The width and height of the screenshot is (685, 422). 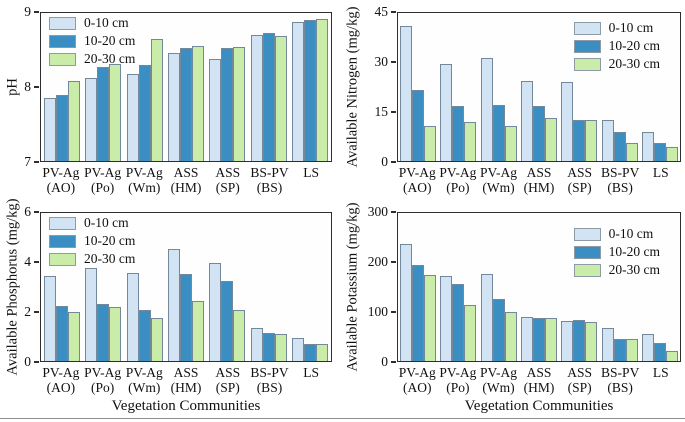 I want to click on bar-potassium-s1-c5, so click(x=567, y=341).